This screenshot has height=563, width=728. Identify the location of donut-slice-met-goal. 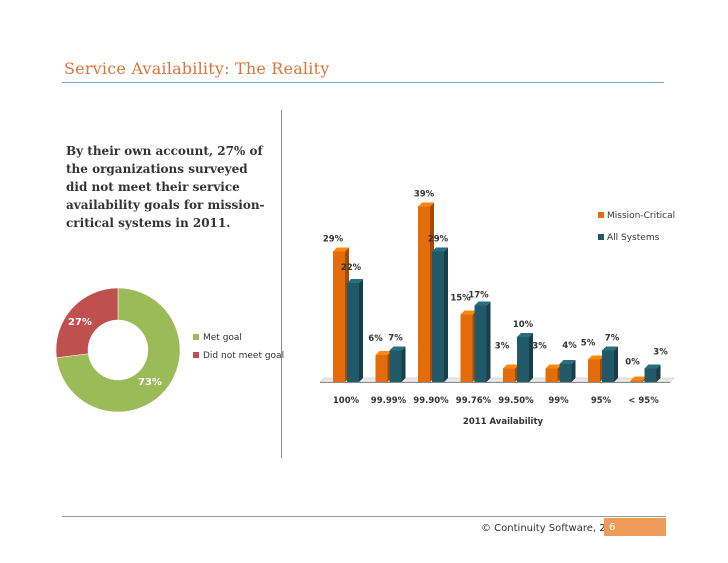
(118, 350).